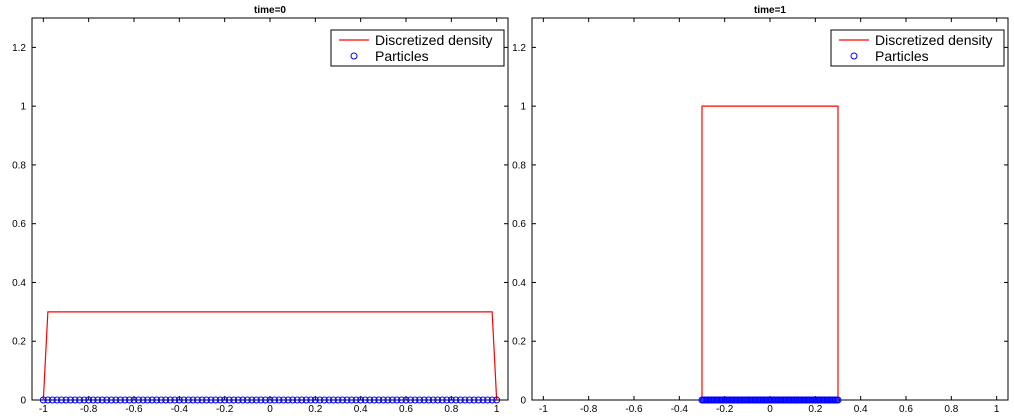 The image size is (1014, 418). I want to click on y-tick-label: 0, so click(523, 401).